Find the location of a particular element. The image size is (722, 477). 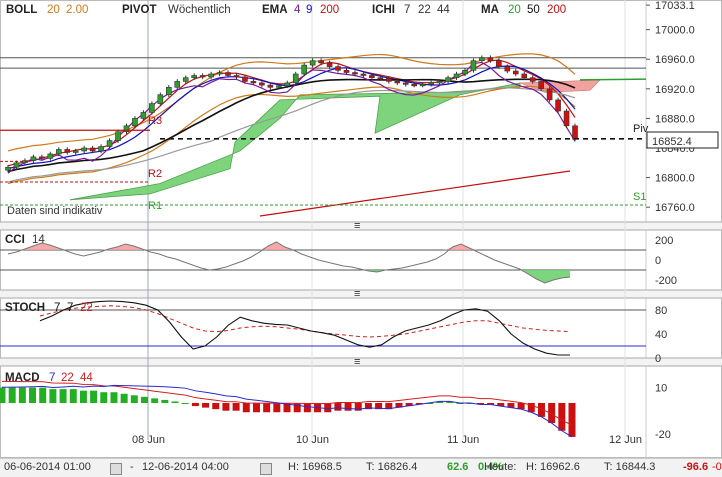

ema-label: EMA is located at coordinates (275, 10).